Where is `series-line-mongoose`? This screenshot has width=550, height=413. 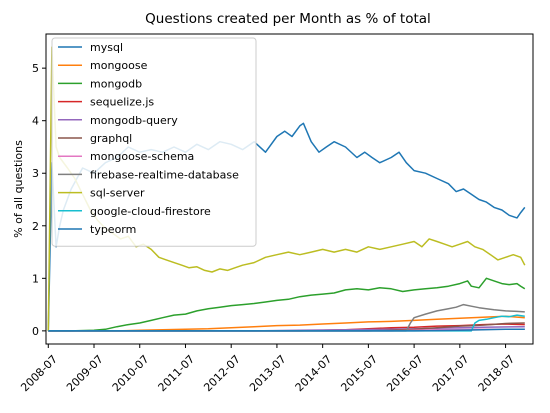
series-line-mongoose is located at coordinates (286, 323).